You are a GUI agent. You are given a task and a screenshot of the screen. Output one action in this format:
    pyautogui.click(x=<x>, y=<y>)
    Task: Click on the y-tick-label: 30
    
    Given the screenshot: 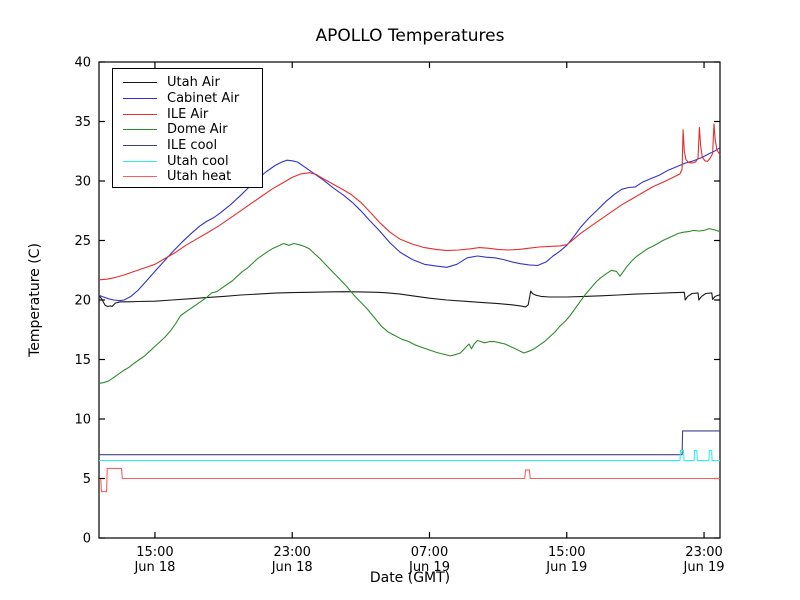 What is the action you would take?
    pyautogui.click(x=82, y=182)
    